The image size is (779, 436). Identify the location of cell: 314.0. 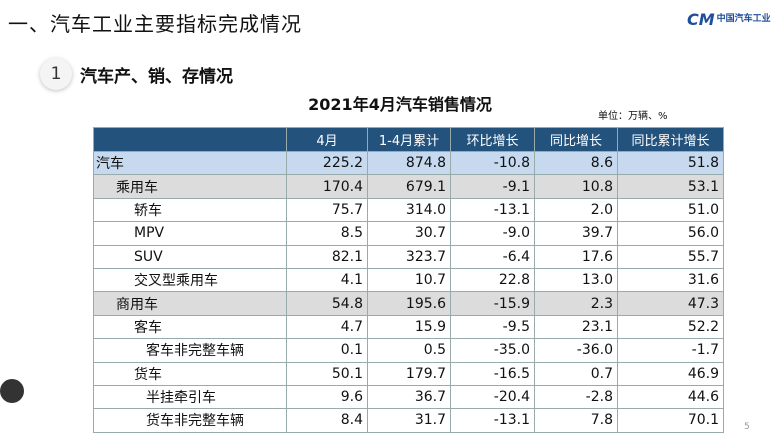
(409, 210).